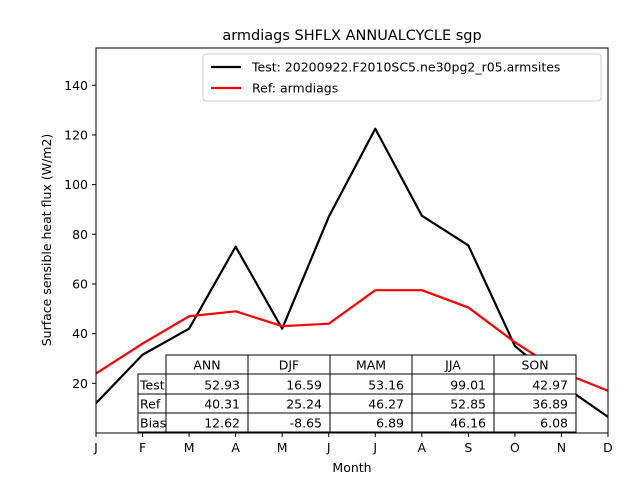  Describe the element at coordinates (304, 385) in the screenshot. I see `table-cell-value: 16.59` at that location.